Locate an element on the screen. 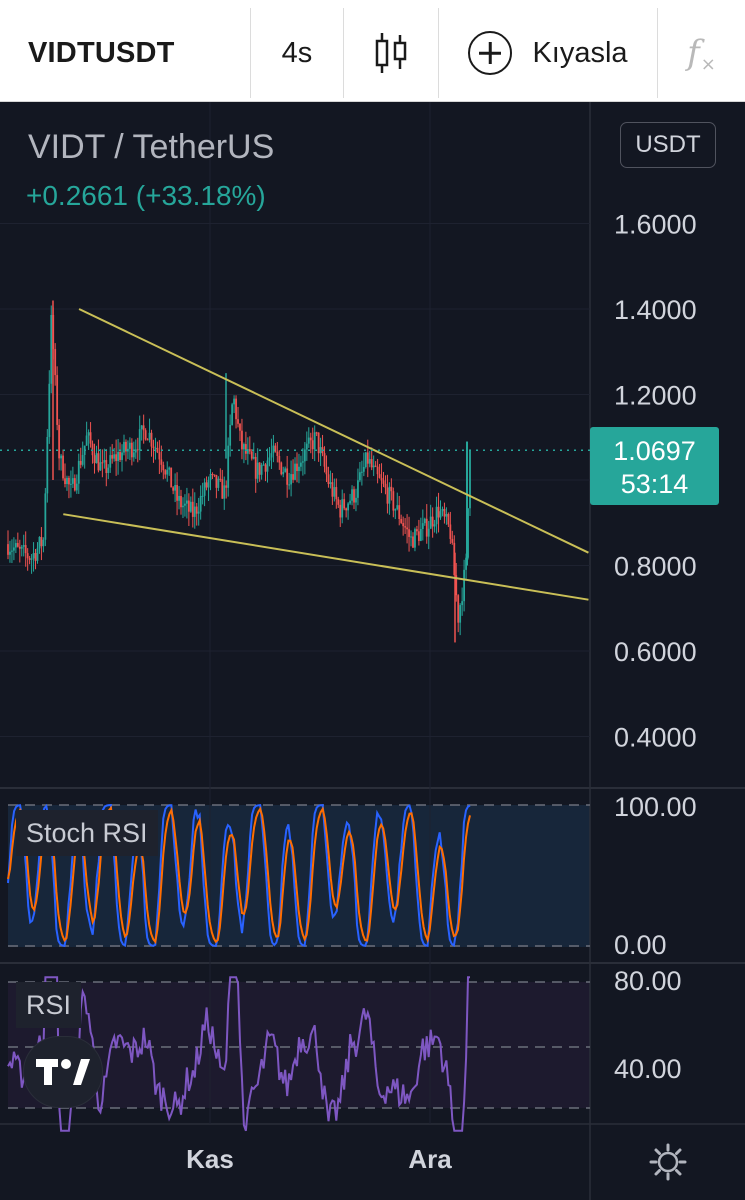 This screenshot has height=1200, width=745. stoch-k-line is located at coordinates (239, 875).